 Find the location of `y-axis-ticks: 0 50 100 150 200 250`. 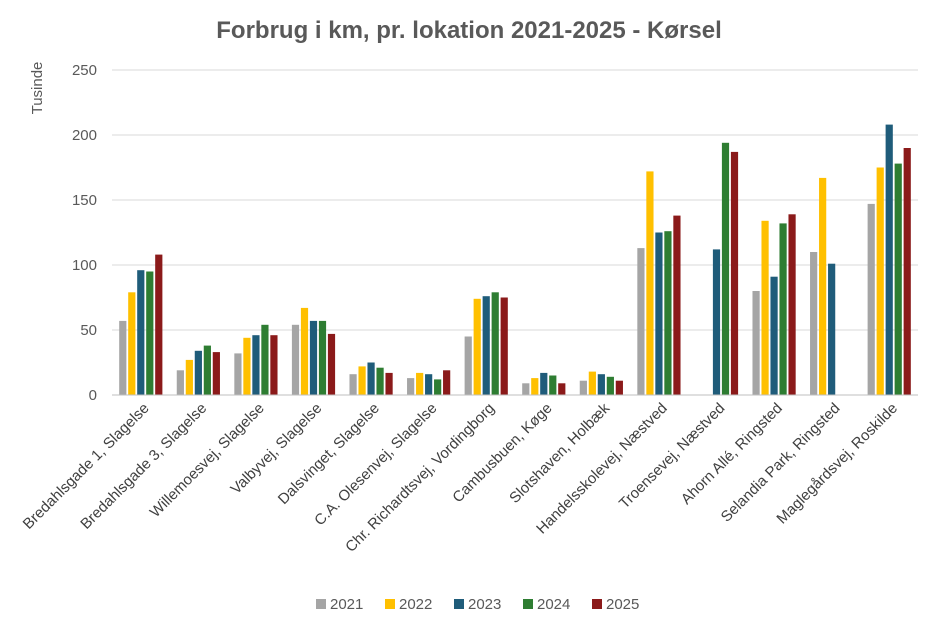

y-axis-ticks: 0 50 100 150 200 250 is located at coordinates (84, 233).